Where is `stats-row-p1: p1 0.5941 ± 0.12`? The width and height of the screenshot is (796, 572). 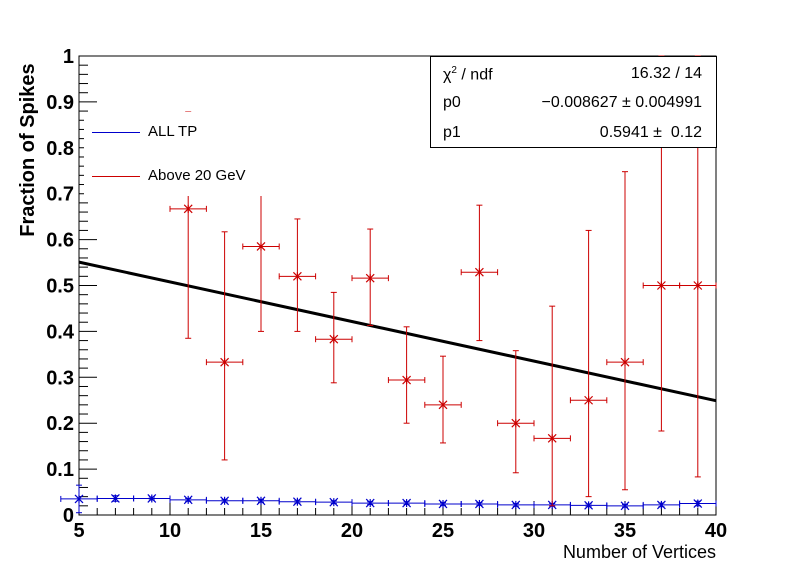
stats-row-p1: p1 0.5941 ± 0.12 is located at coordinates (573, 133).